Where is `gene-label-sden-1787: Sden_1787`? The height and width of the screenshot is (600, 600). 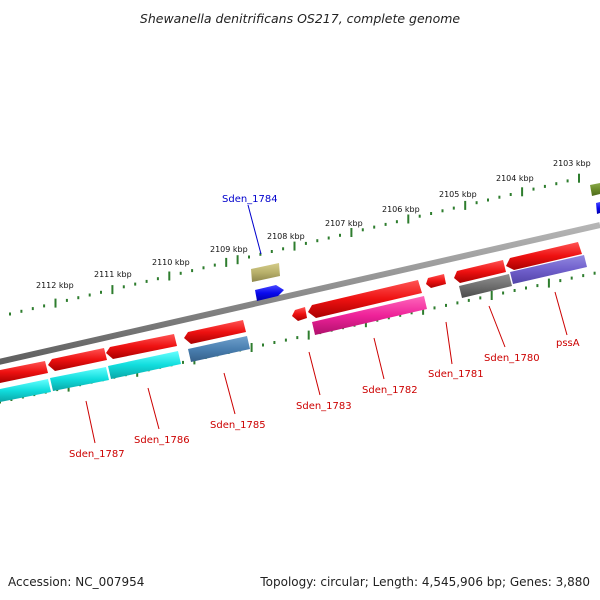
gene-label-sden-1787: Sden_1787 is located at coordinates (97, 454).